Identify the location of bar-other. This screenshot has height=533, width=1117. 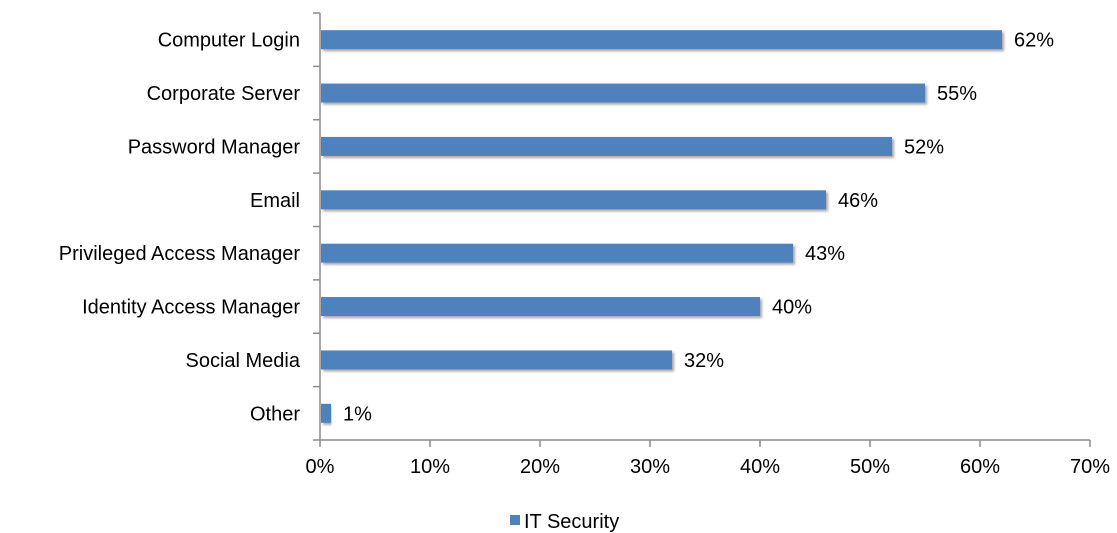
(326, 413).